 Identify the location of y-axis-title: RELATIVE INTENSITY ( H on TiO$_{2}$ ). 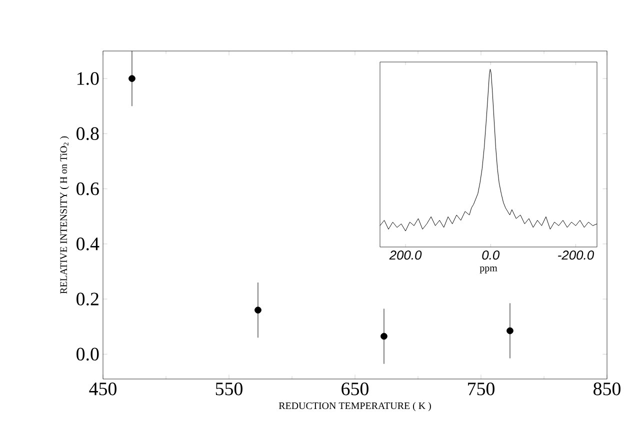
(64, 215).